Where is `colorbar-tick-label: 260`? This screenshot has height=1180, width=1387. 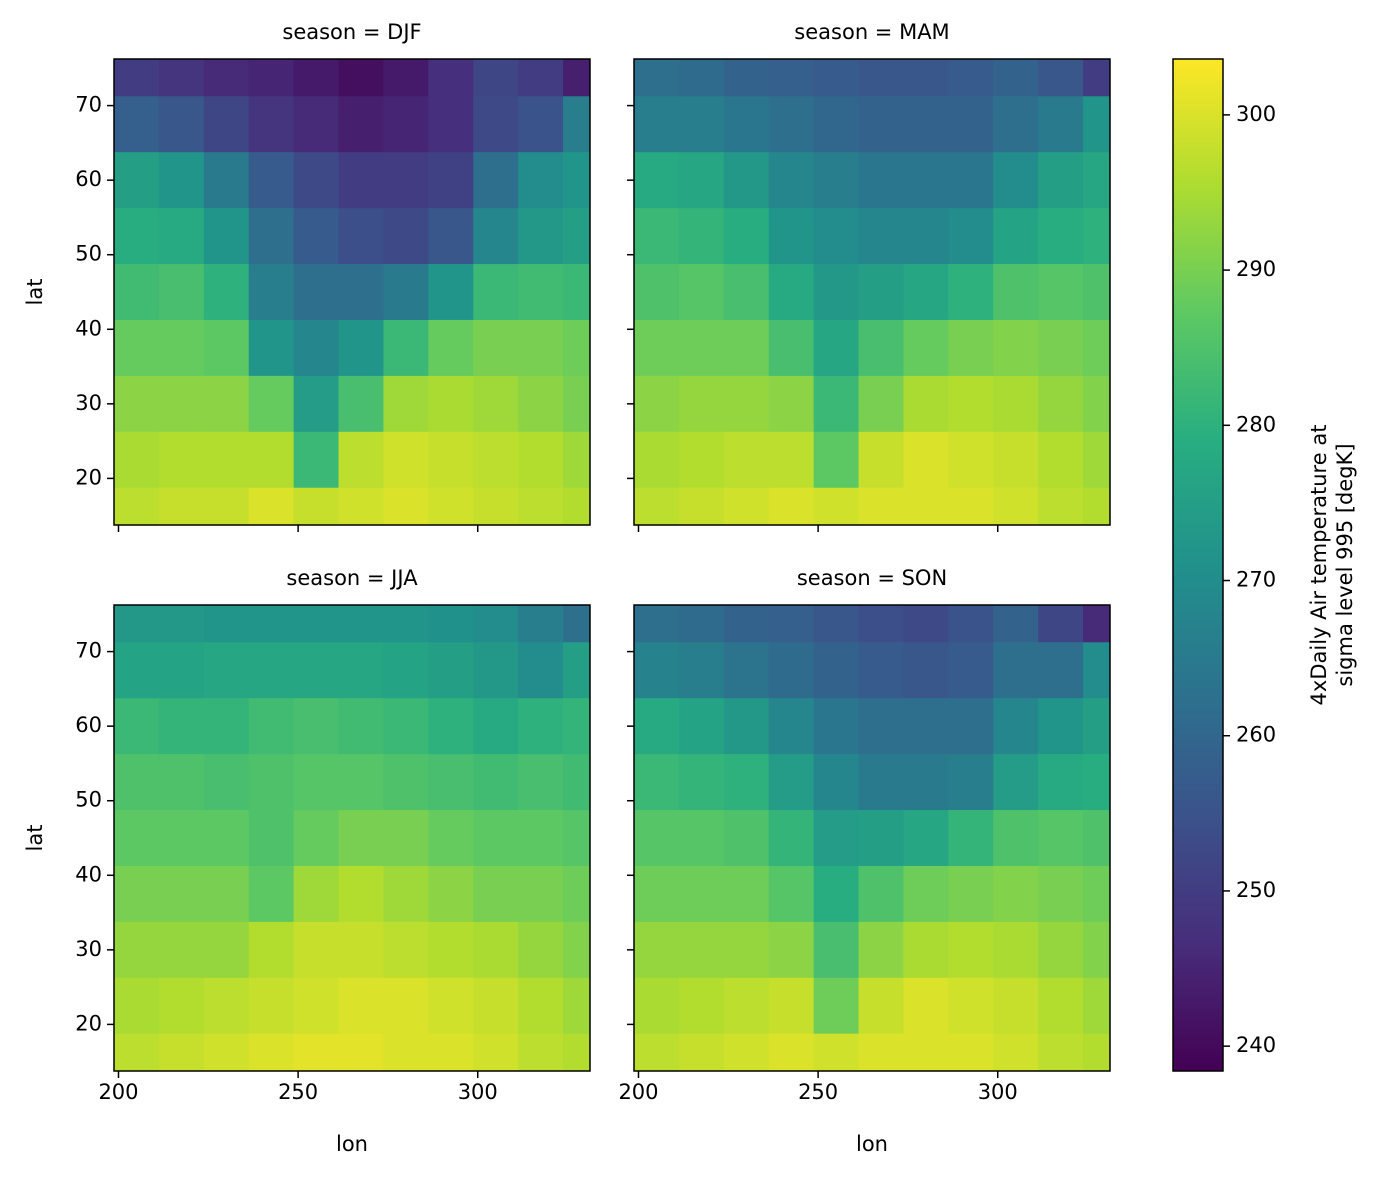
colorbar-tick-label: 260 is located at coordinates (1256, 735).